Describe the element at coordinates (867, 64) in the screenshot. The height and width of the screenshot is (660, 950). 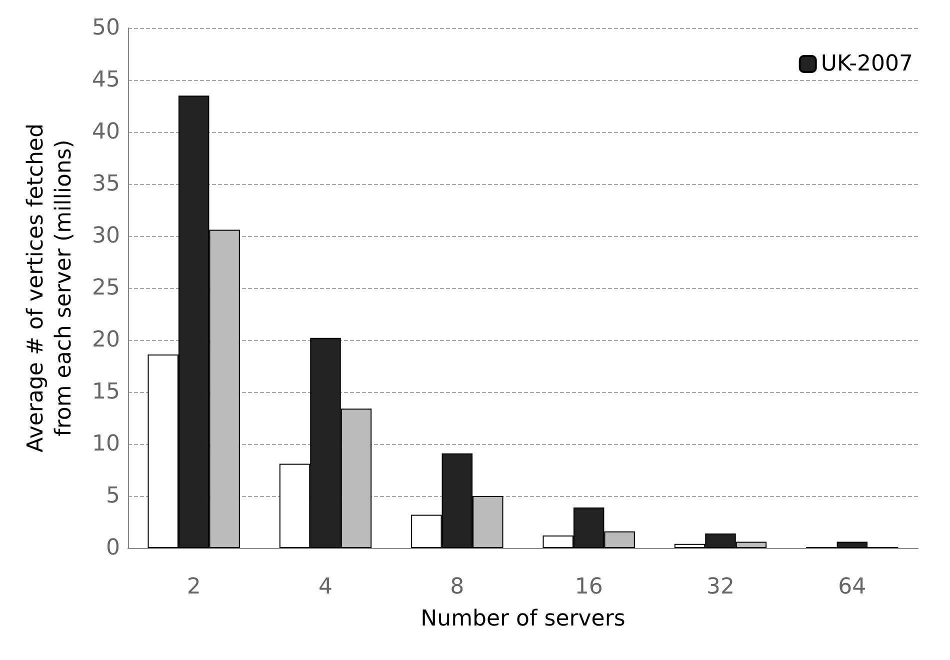
I see `legend-label: UK-2007` at that location.